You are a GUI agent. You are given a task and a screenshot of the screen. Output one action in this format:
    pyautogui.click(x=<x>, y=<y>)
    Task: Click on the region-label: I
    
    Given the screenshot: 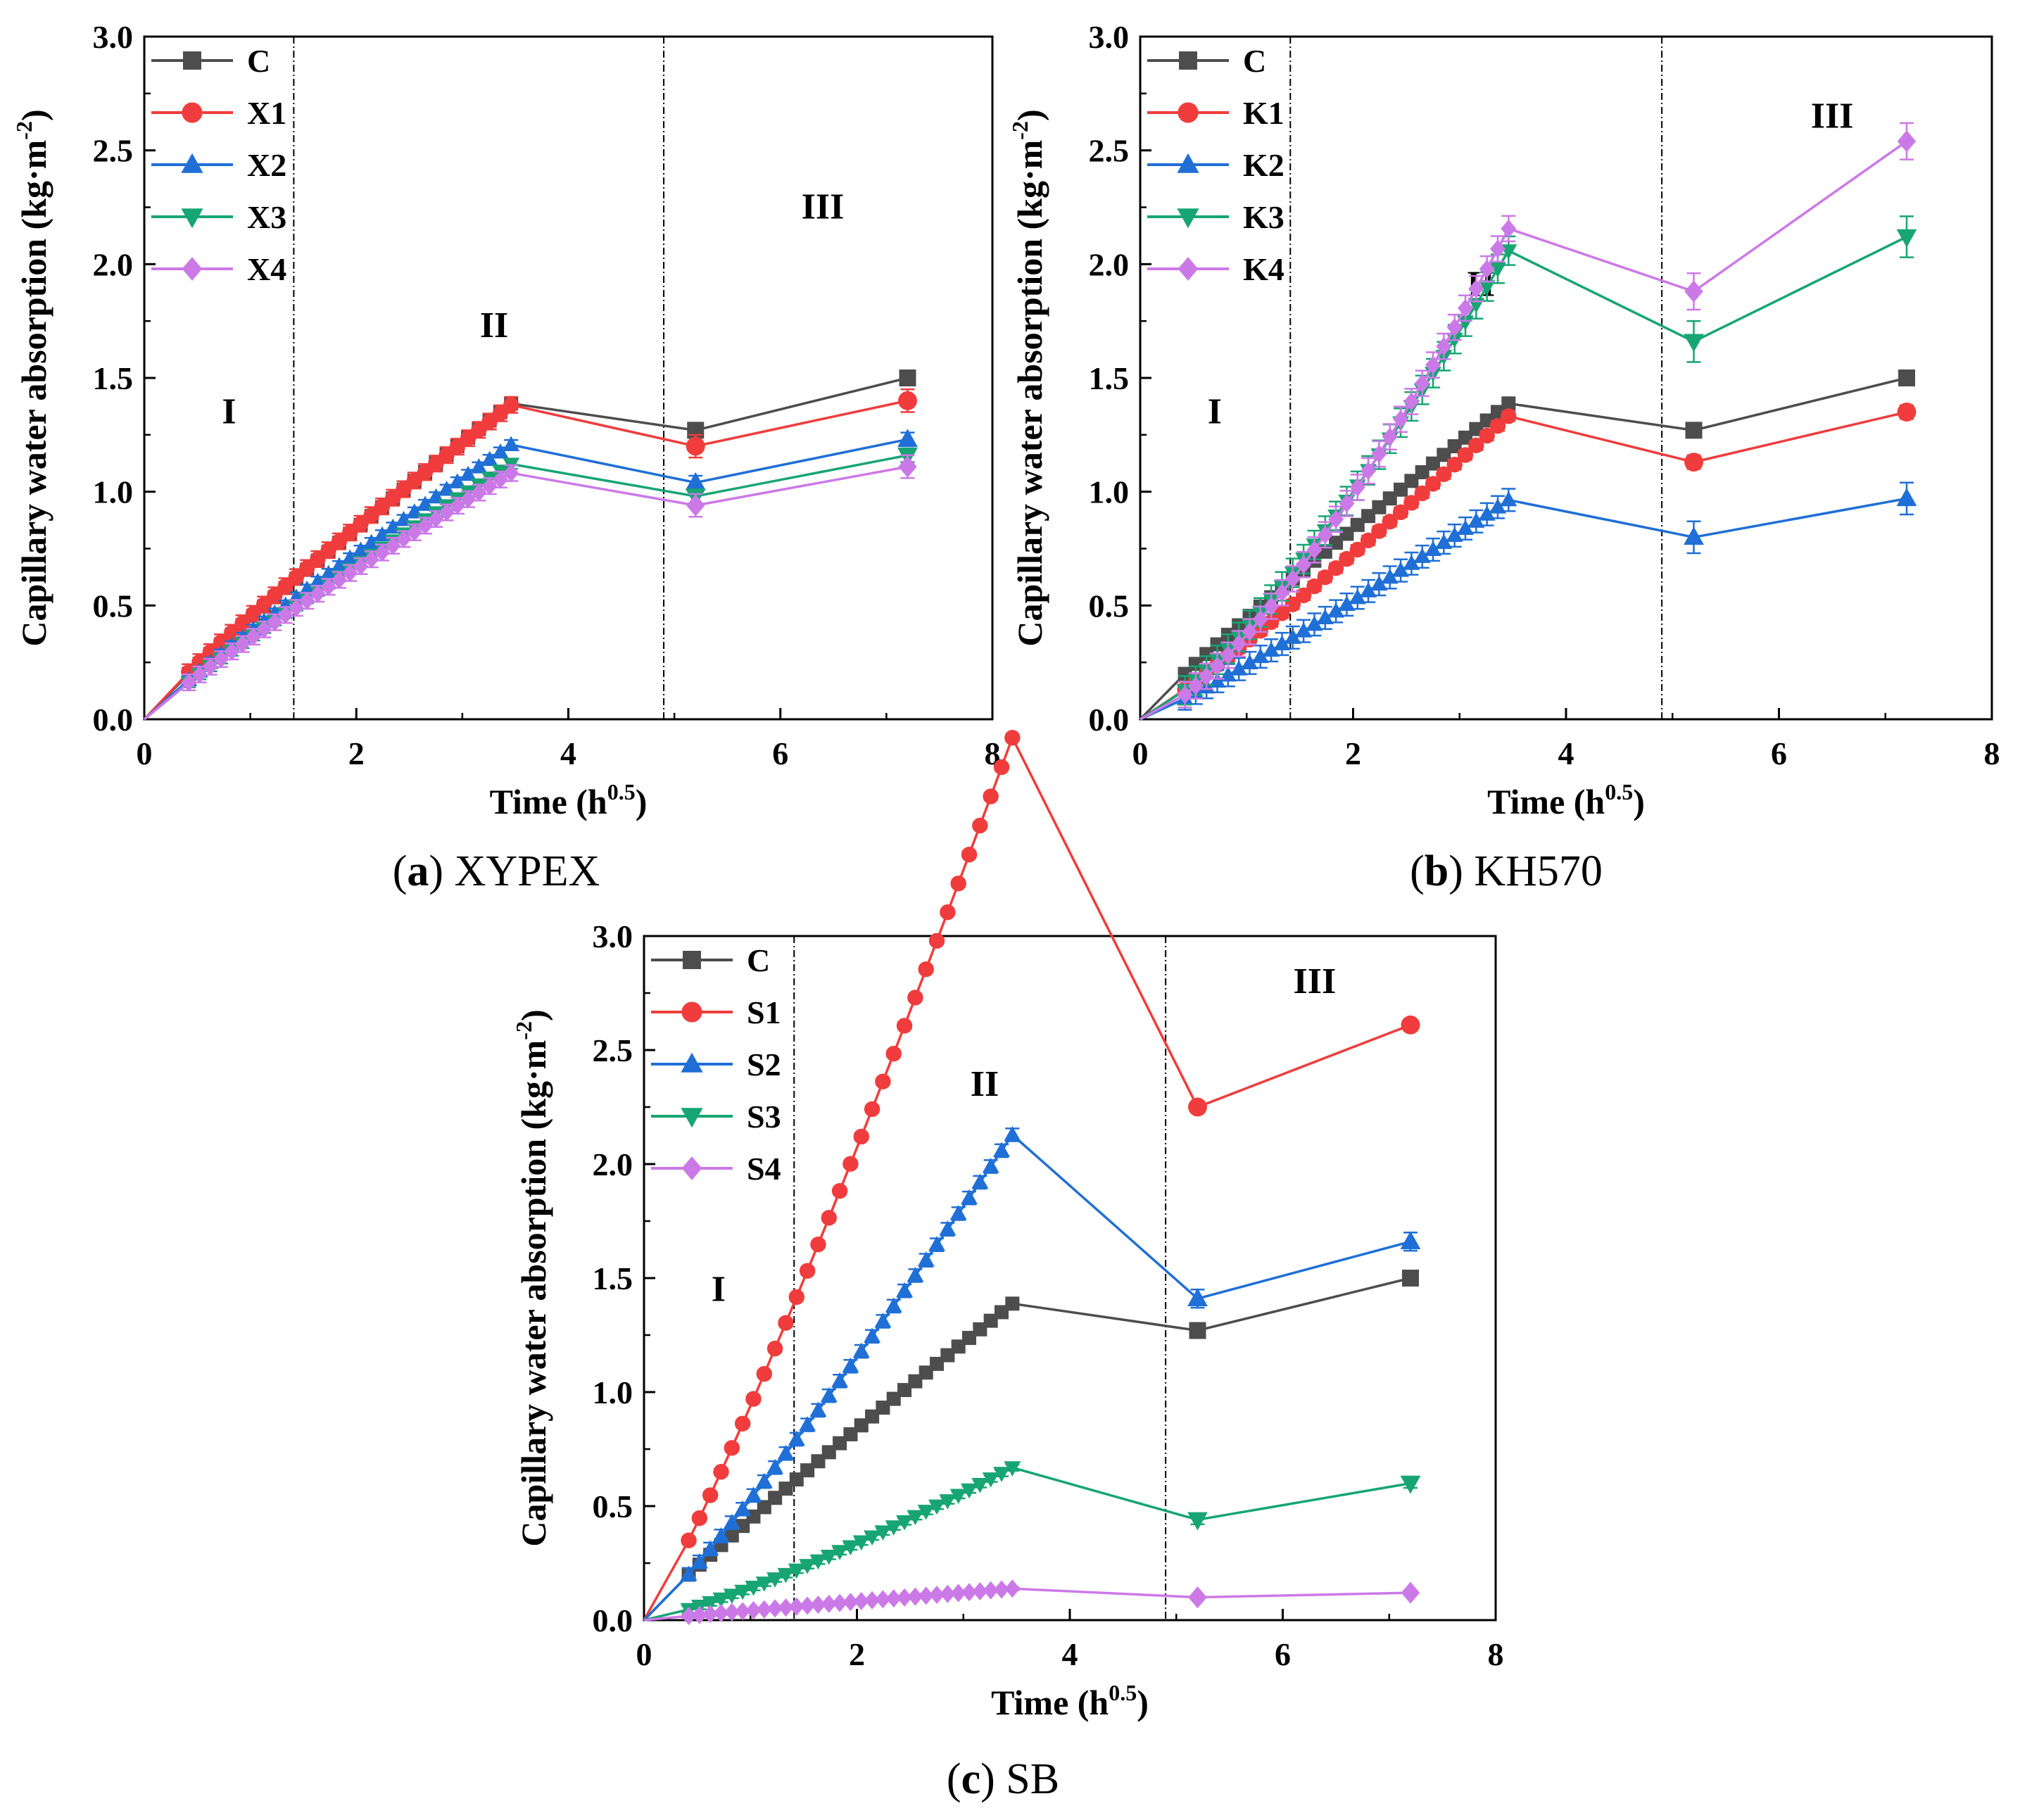 What is the action you would take?
    pyautogui.click(x=719, y=1289)
    